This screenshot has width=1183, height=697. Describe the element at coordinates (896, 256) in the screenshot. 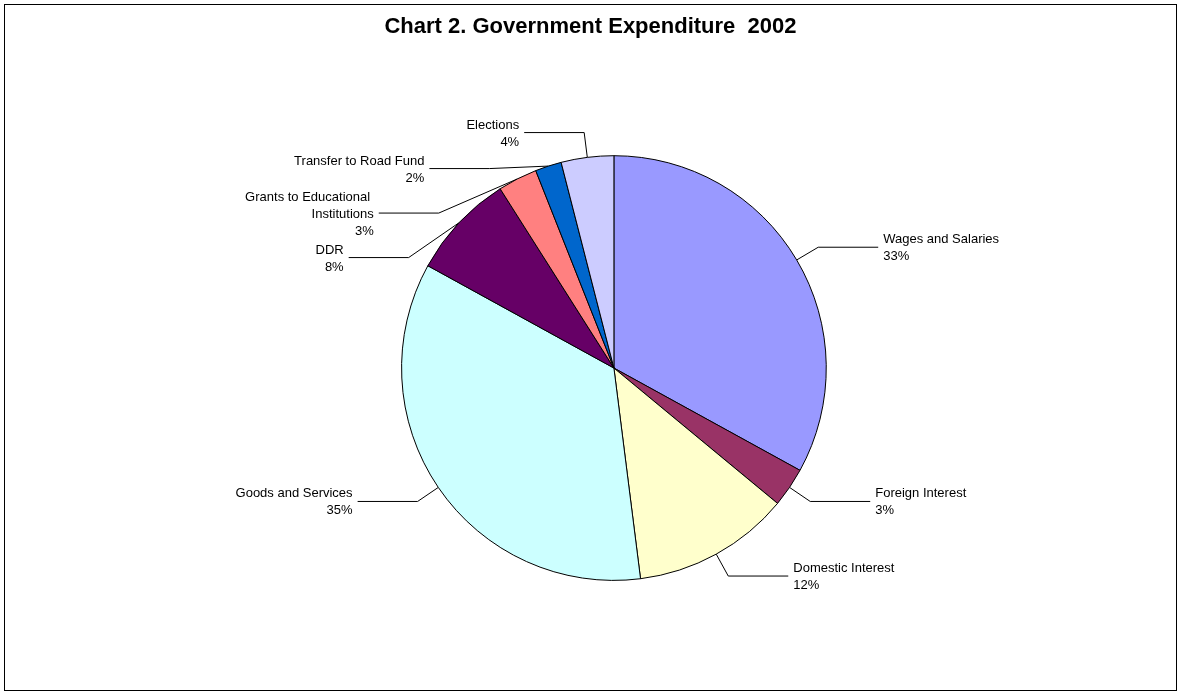

I see `data-label: 33%` at that location.